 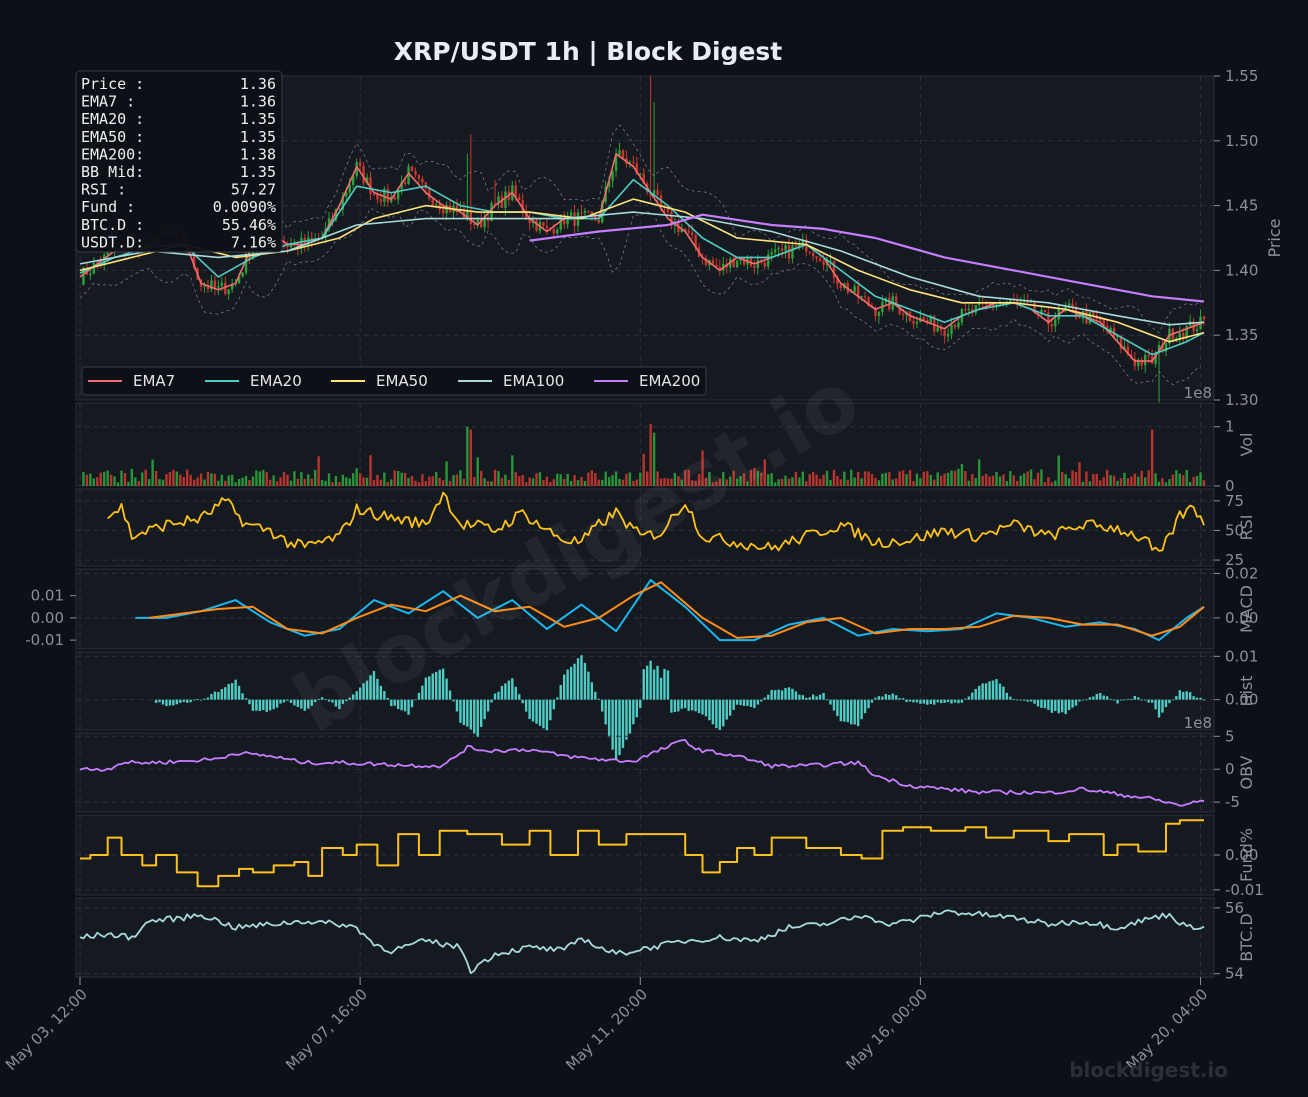 I want to click on rsi-axis: 25 50 75, so click(x=660, y=530).